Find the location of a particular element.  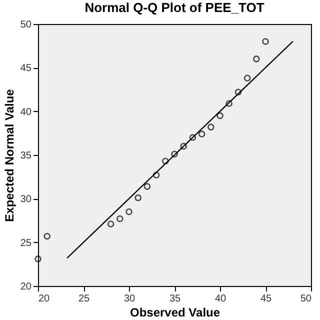

y-tick-label: 20 is located at coordinates (26, 287).